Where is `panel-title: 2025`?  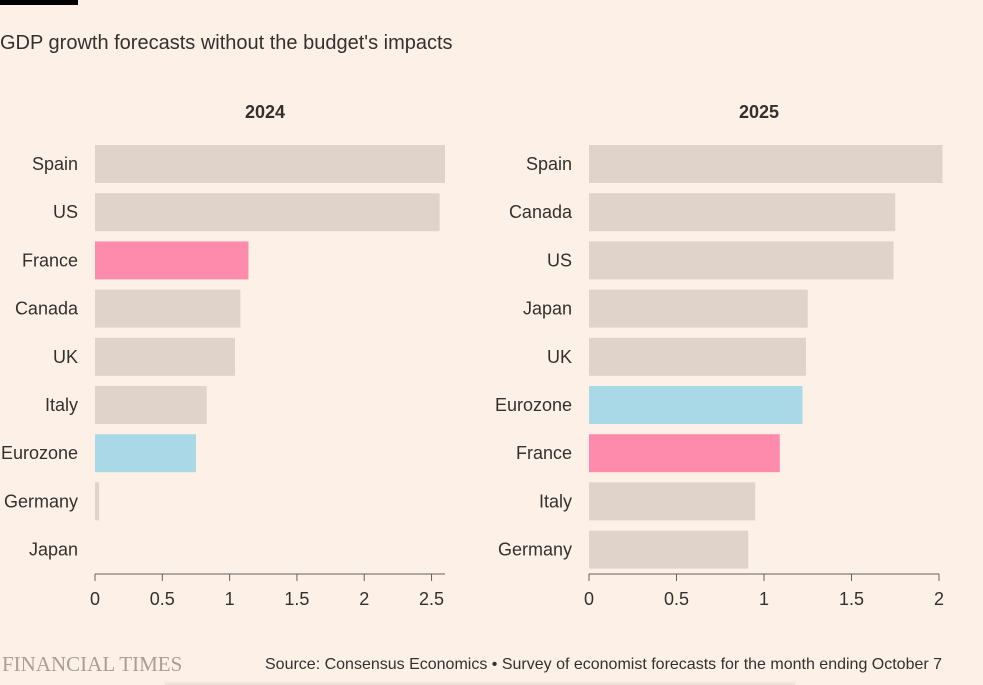 panel-title: 2025 is located at coordinates (759, 112).